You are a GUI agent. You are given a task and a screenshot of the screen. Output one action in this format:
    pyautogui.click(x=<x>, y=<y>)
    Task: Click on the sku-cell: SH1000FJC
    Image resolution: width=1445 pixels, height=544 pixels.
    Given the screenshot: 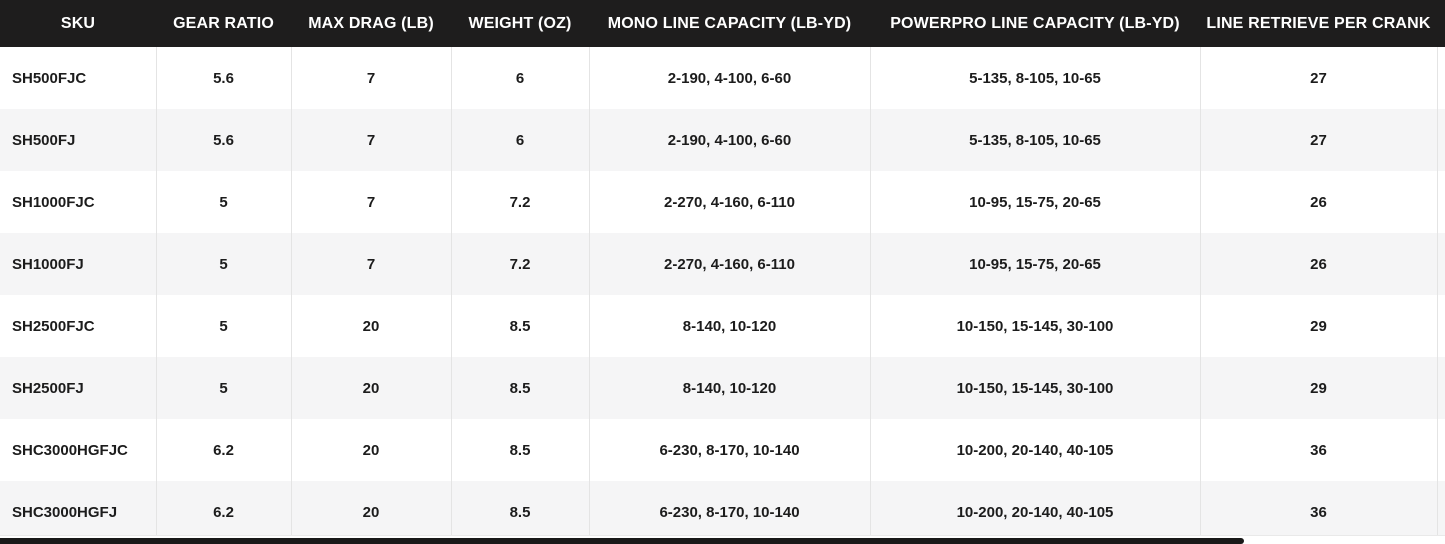 What is the action you would take?
    pyautogui.click(x=78, y=202)
    